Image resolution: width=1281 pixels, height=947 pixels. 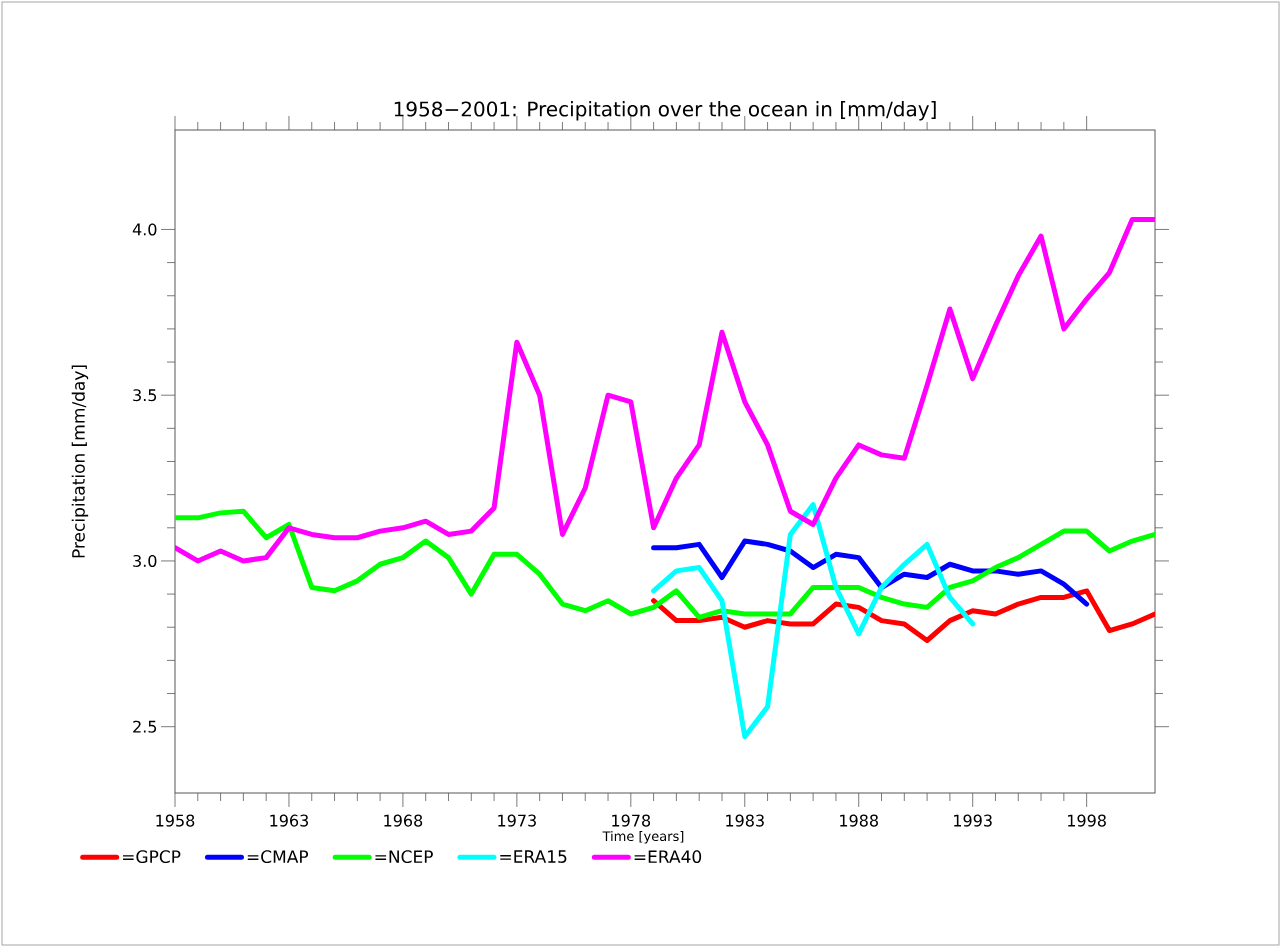 I want to click on chart-title: 1958−2001: Precipitation over the ocean in [mm/day], so click(x=665, y=111).